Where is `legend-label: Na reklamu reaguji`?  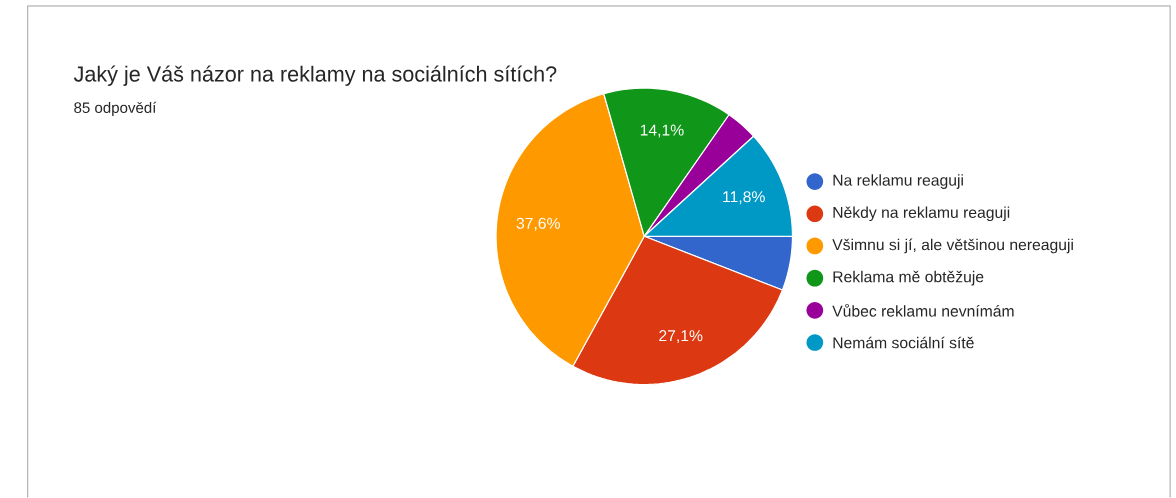 legend-label: Na reklamu reaguji is located at coordinates (898, 181).